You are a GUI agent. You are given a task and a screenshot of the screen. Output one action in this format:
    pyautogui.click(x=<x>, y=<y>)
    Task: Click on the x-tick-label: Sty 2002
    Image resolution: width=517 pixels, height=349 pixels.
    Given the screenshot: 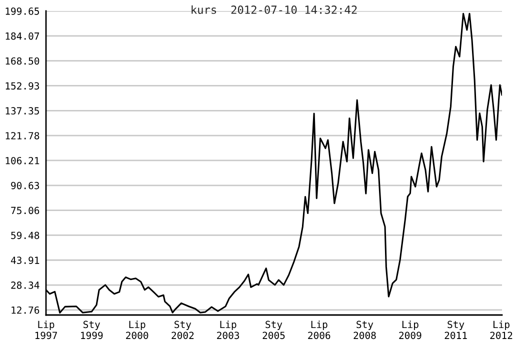 What is the action you would take?
    pyautogui.click(x=183, y=330)
    